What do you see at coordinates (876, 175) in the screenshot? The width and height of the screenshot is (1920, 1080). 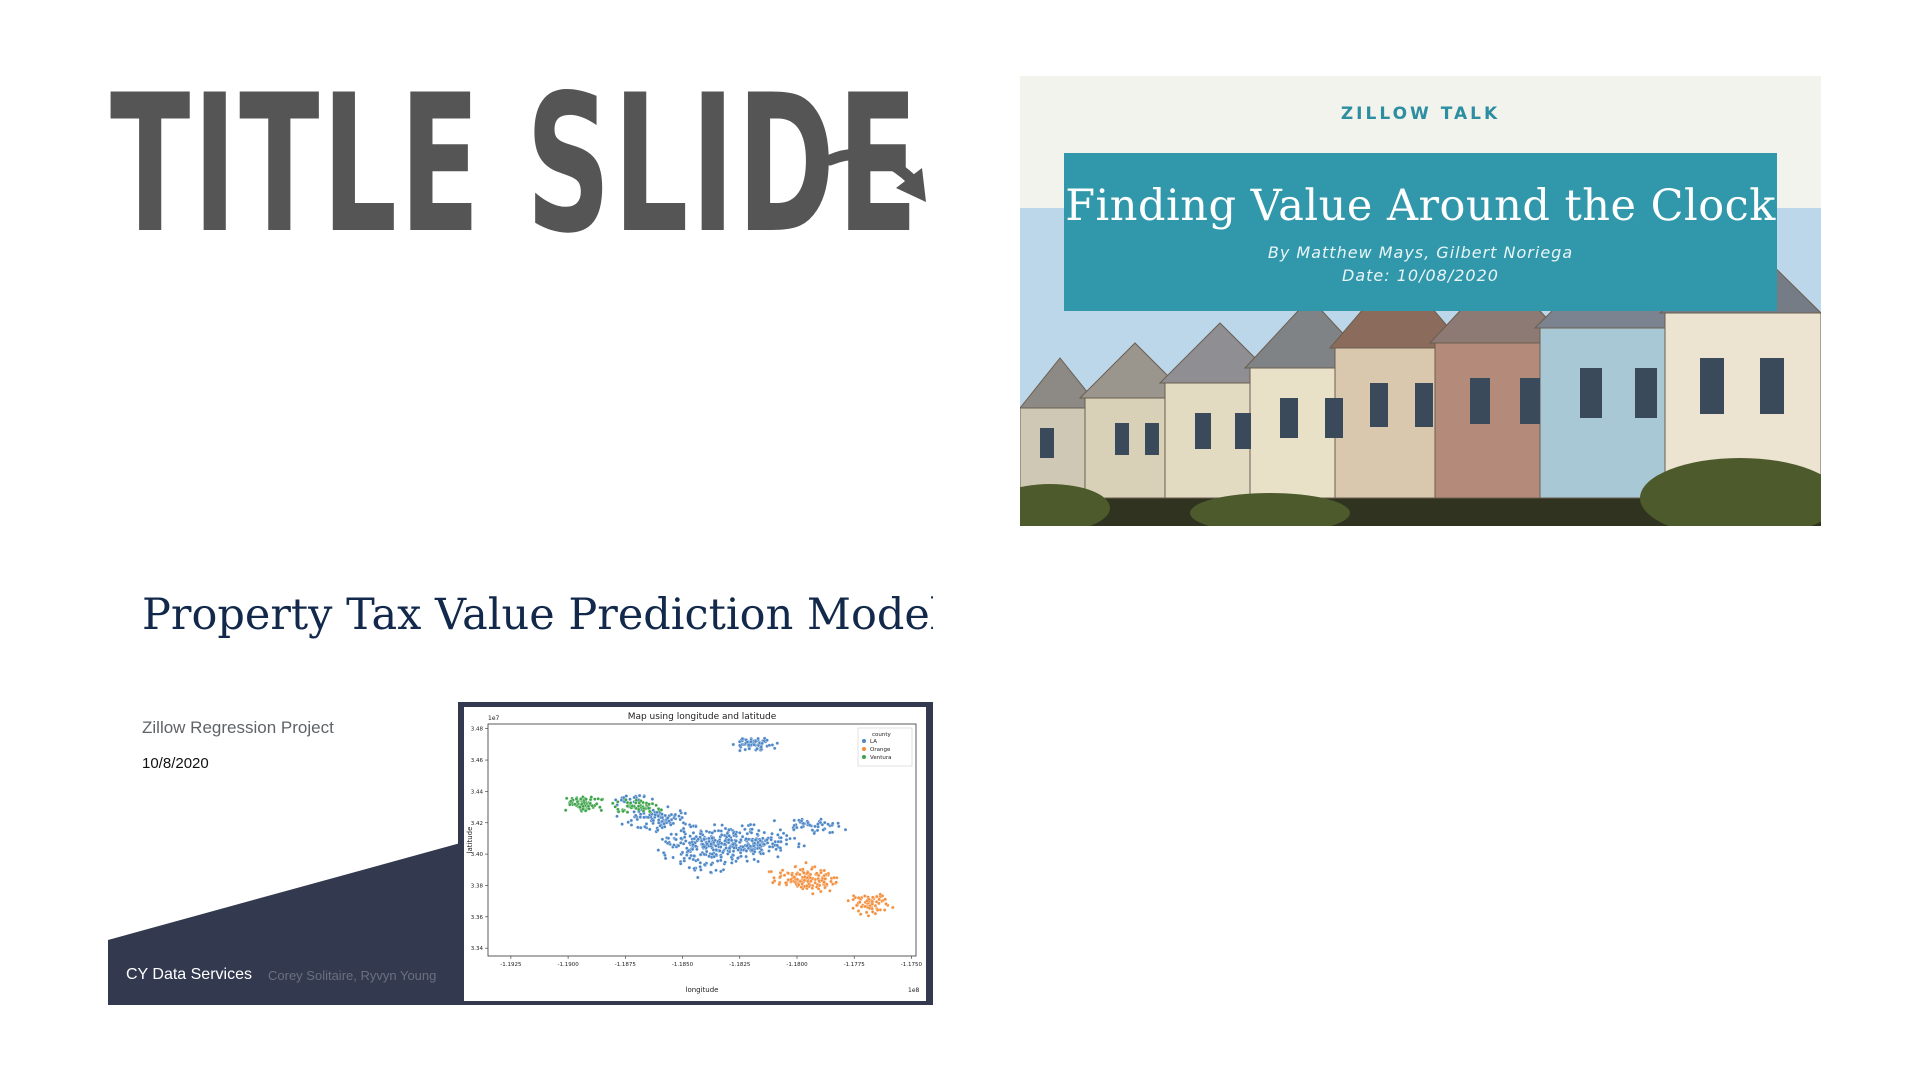 I see `curved-arrow-icon` at bounding box center [876, 175].